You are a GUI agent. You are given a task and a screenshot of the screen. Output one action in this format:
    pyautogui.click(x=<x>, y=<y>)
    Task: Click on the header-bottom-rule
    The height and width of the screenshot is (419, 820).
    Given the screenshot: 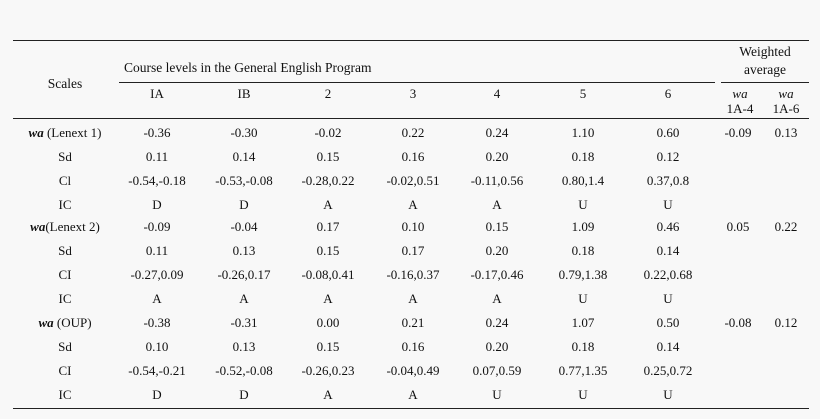 What is the action you would take?
    pyautogui.click(x=411, y=118)
    